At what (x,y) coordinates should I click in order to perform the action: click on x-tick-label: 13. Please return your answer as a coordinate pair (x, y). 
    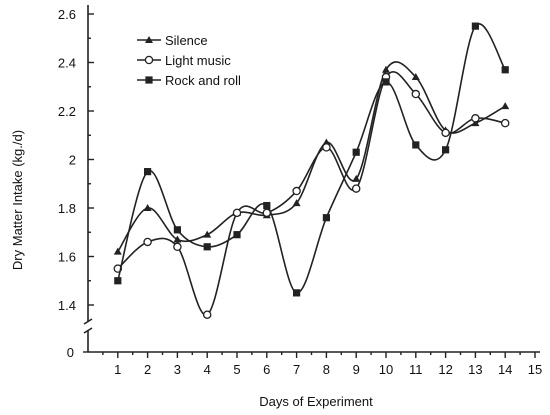
    Looking at the image, I should click on (475, 369).